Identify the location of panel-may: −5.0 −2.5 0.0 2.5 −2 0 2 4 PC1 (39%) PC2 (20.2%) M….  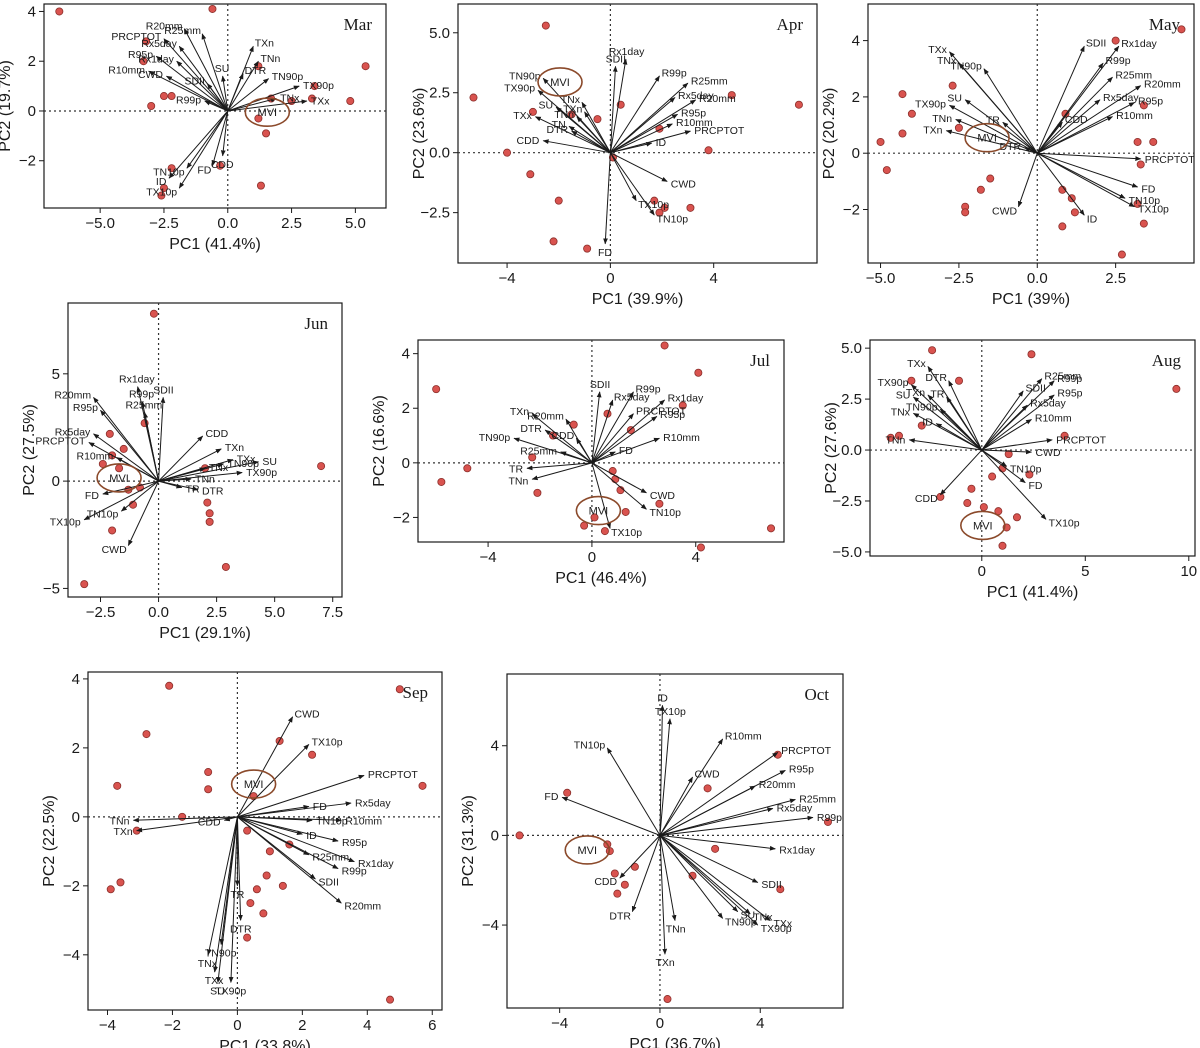
(1008, 155).